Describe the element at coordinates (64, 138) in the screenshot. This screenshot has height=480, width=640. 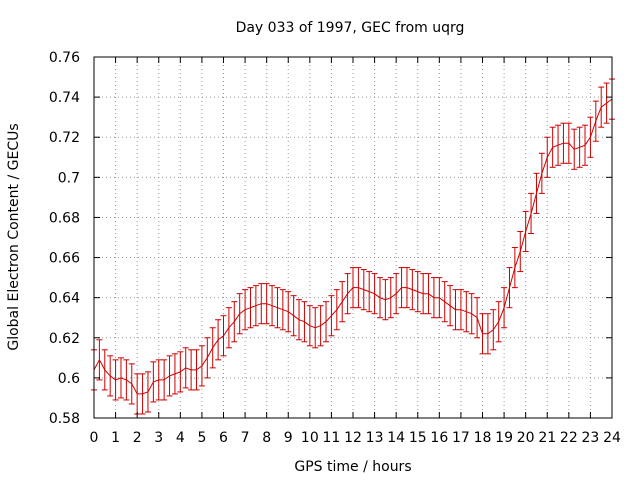
I see `y-tick-label: 0.72` at that location.